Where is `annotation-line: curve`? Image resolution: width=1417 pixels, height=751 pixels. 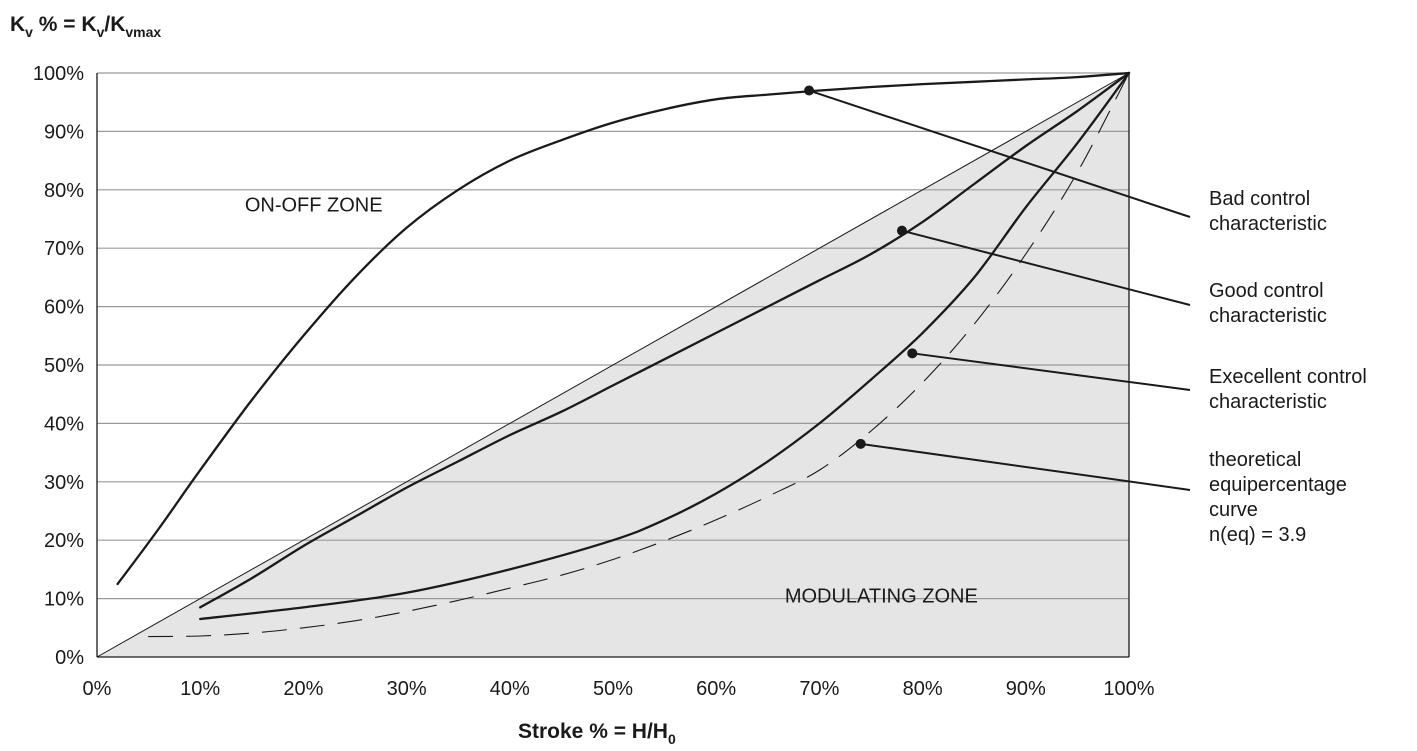 annotation-line: curve is located at coordinates (1233, 510).